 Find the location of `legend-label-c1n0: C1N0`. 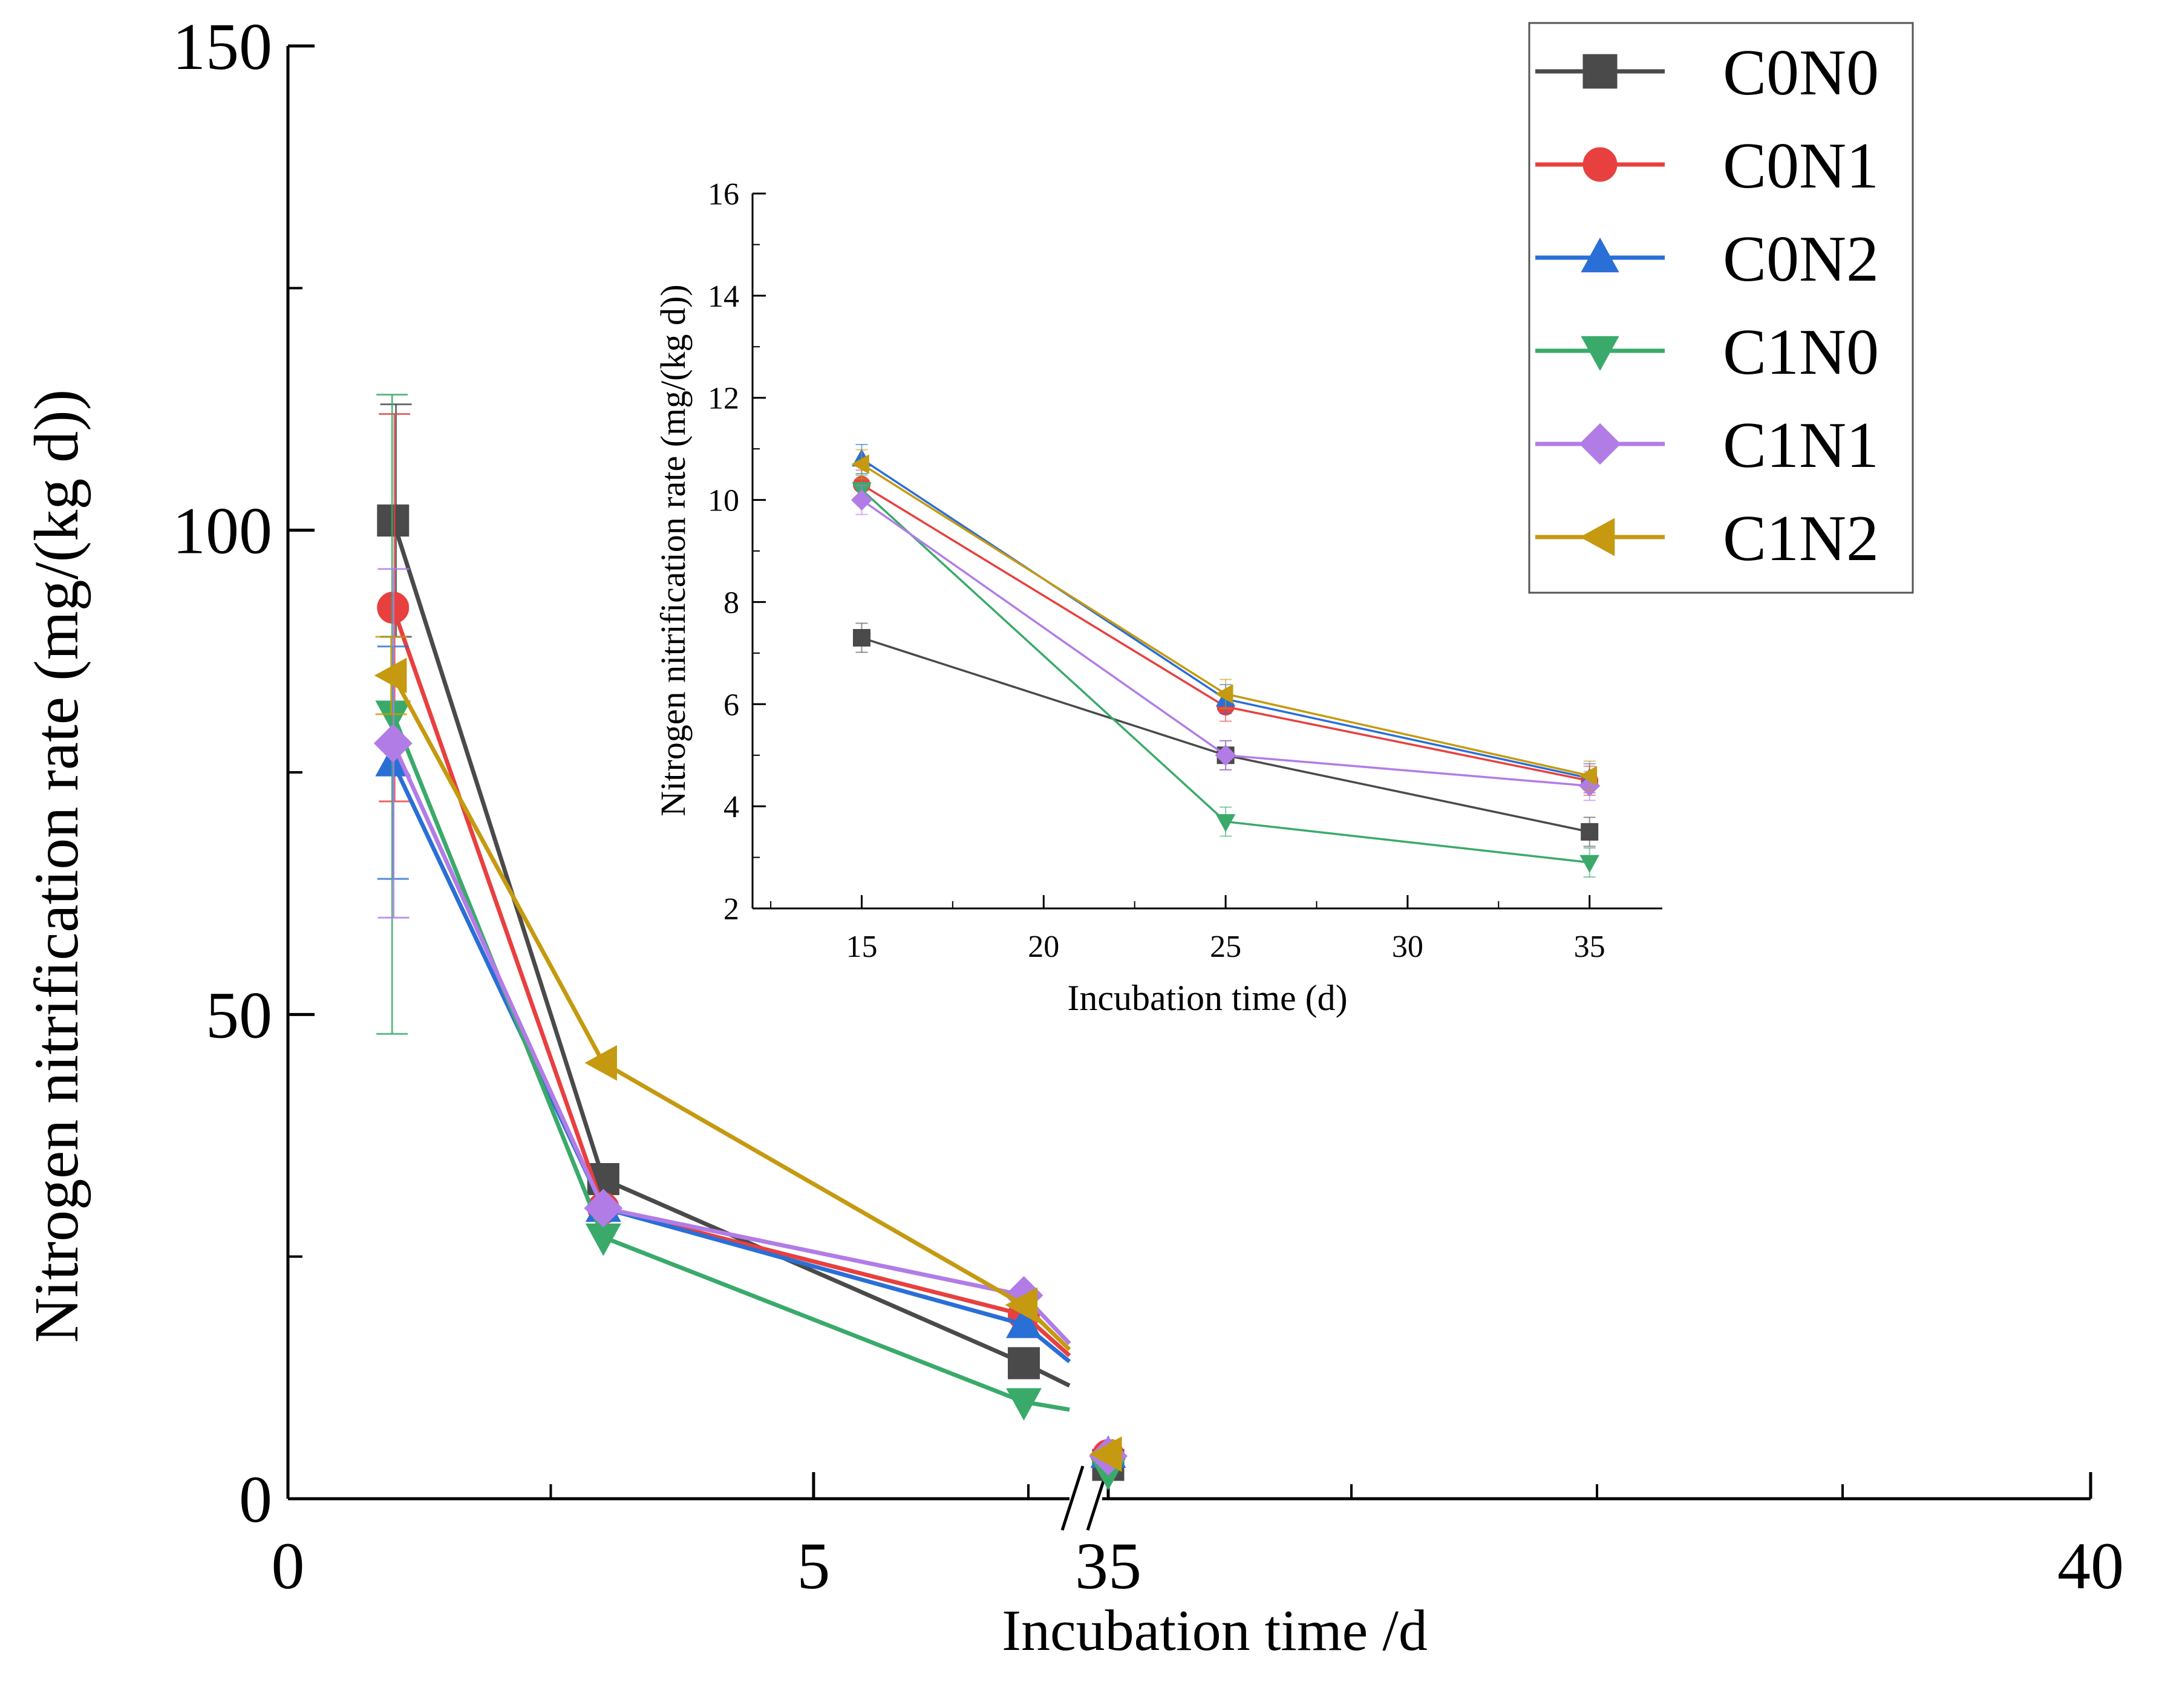

legend-label-c1n0: C1N0 is located at coordinates (1801, 352).